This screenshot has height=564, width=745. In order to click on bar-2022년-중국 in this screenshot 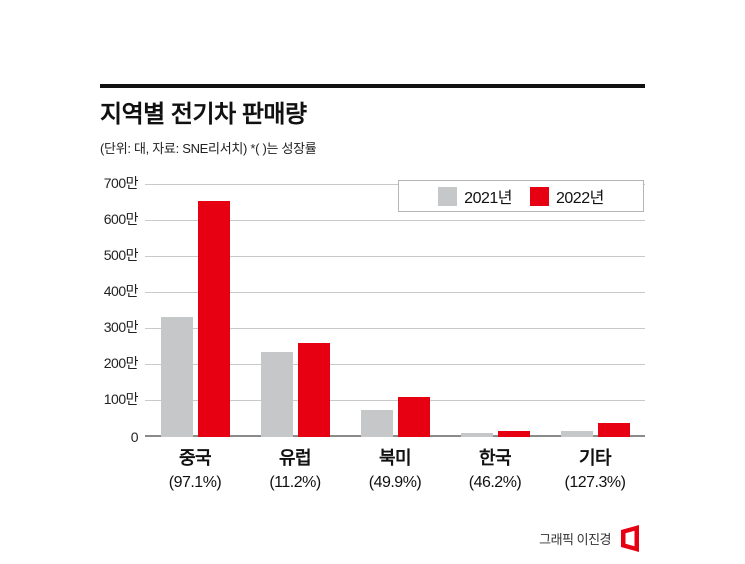, I will do `click(213, 318)`.